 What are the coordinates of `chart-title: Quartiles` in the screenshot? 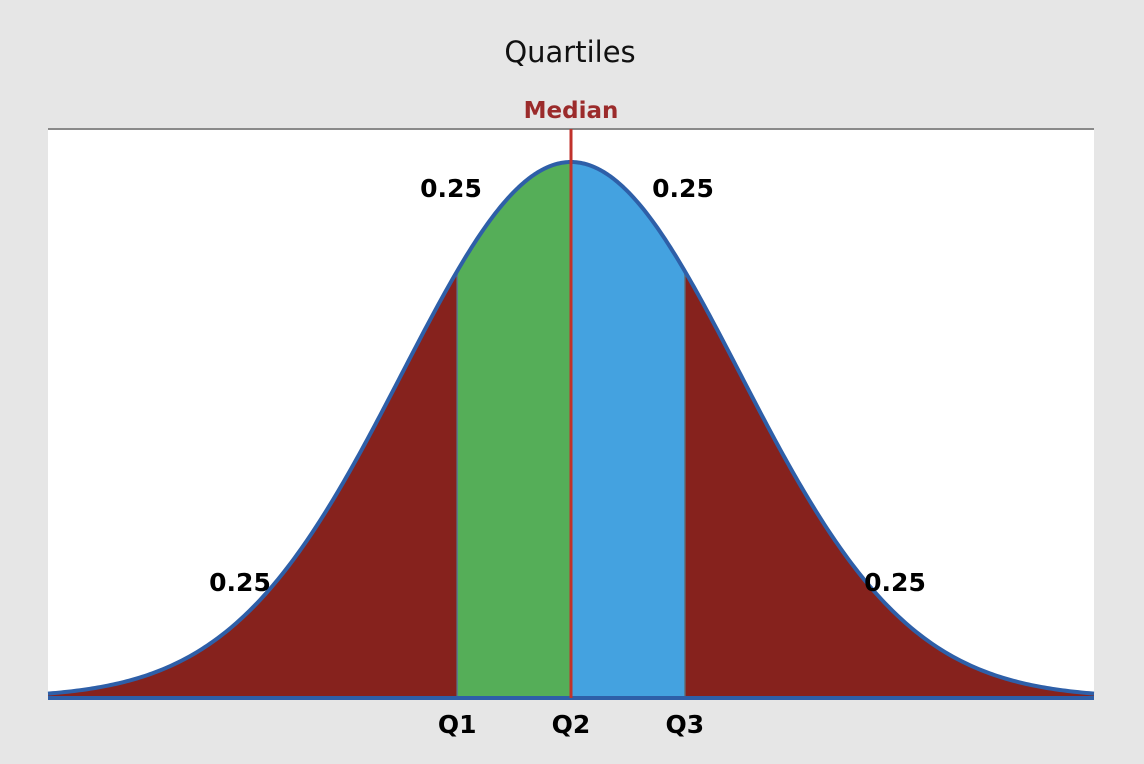 It's located at (569, 52).